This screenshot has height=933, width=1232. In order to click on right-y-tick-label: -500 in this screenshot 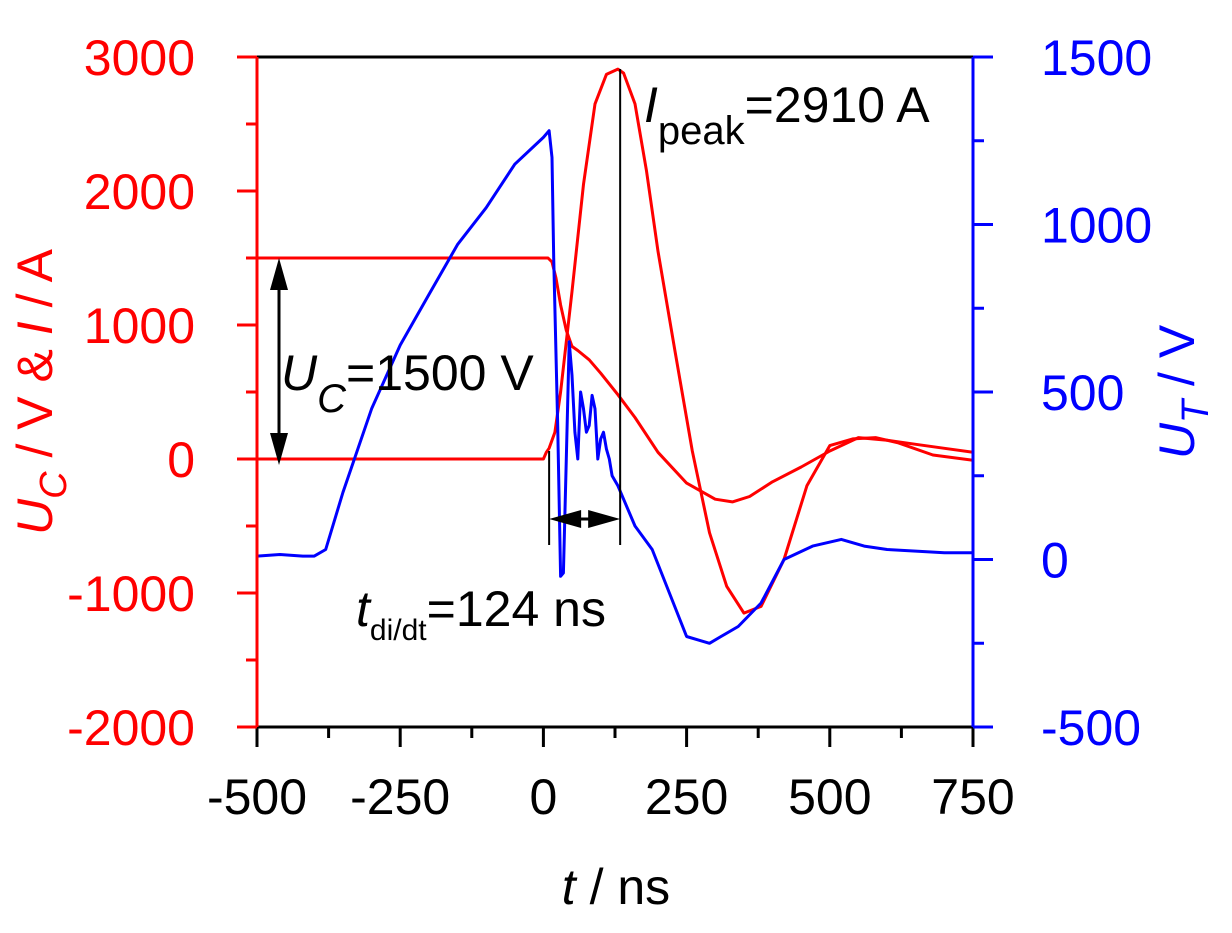, I will do `click(1091, 728)`.